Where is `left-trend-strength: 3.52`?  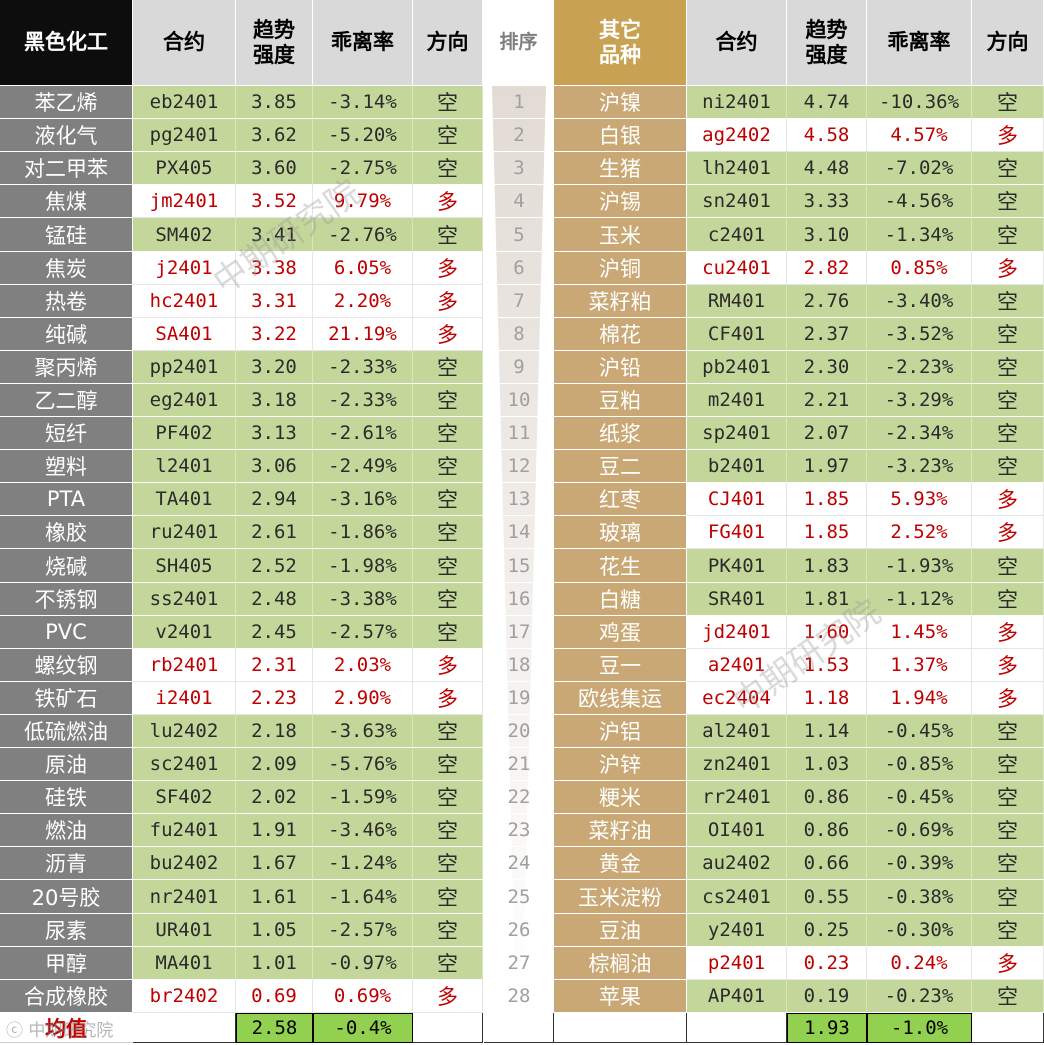
left-trend-strength: 3.52 is located at coordinates (274, 201).